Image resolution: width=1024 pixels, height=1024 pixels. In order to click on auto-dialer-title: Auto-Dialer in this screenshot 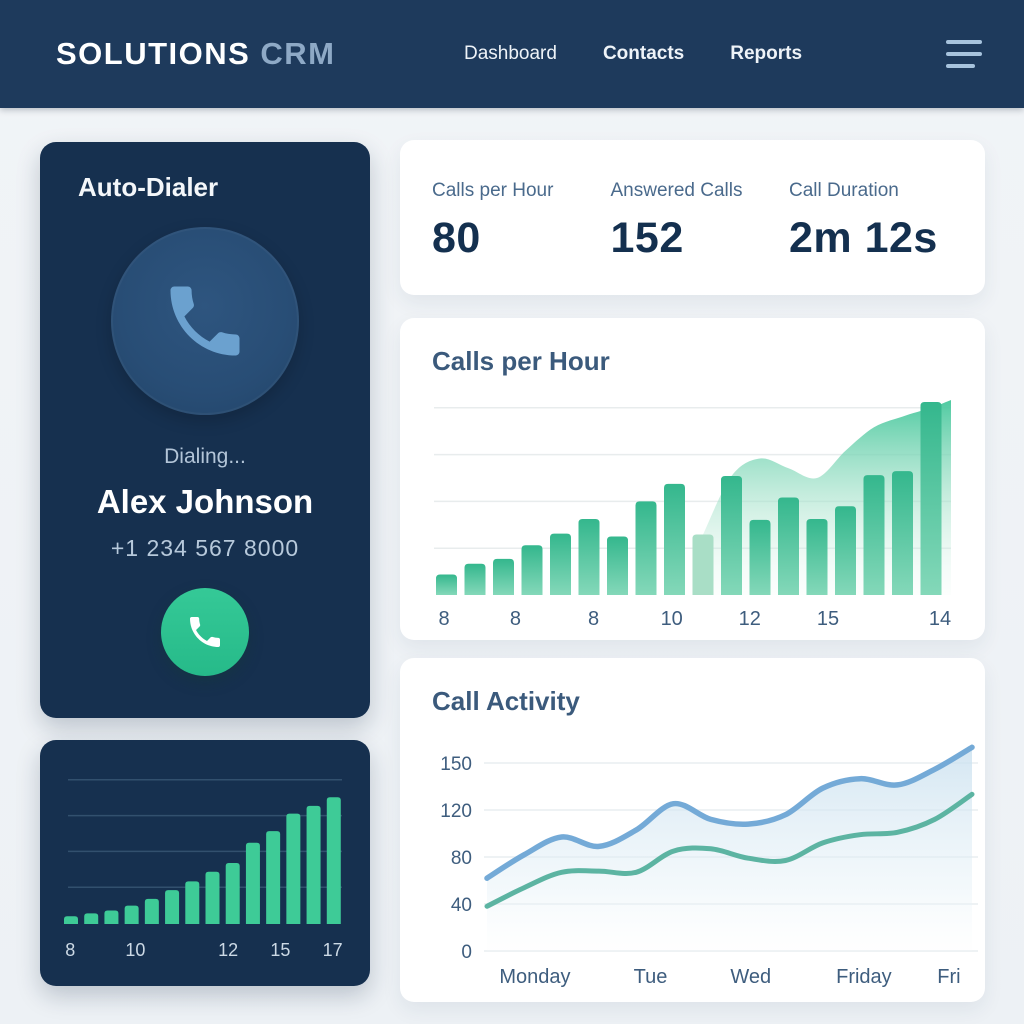, I will do `click(148, 187)`.